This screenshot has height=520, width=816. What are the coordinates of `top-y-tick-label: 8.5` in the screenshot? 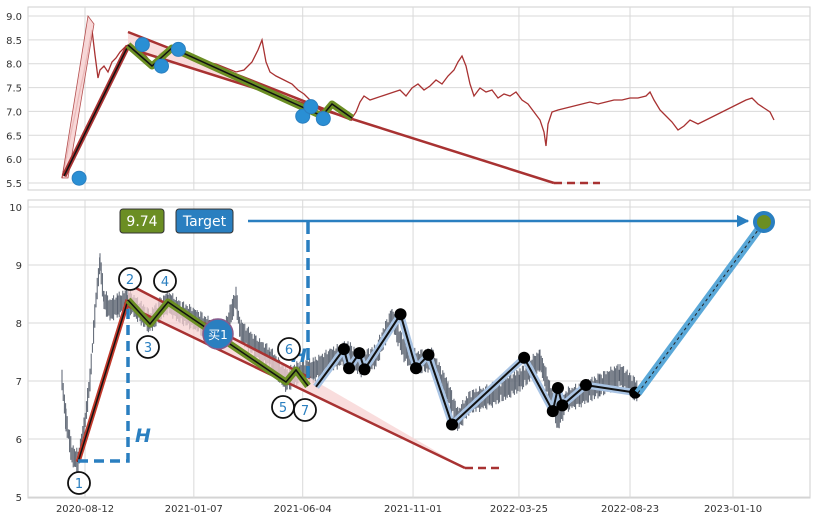 It's located at (14, 41).